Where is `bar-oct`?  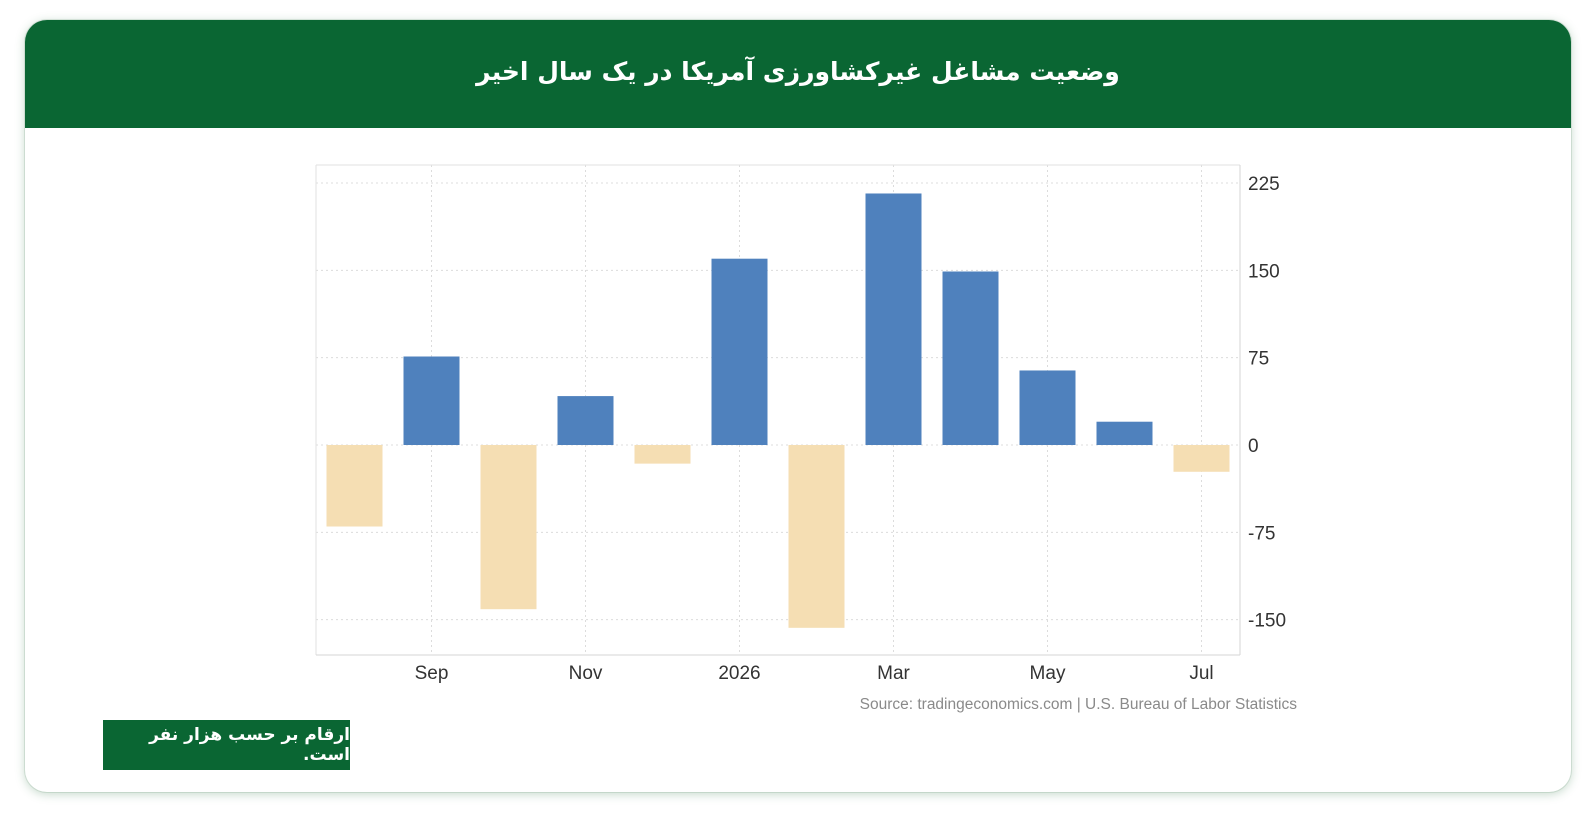
bar-oct is located at coordinates (508, 527).